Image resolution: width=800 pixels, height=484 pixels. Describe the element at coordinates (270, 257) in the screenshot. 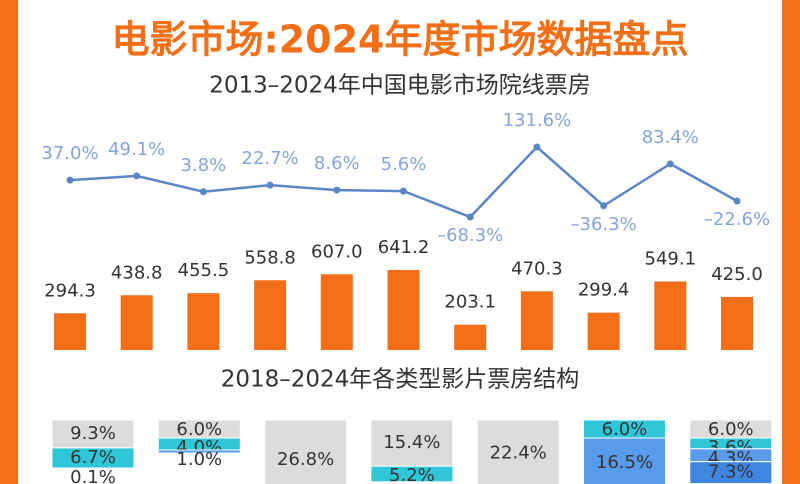

I see `data-label: 558.8` at that location.